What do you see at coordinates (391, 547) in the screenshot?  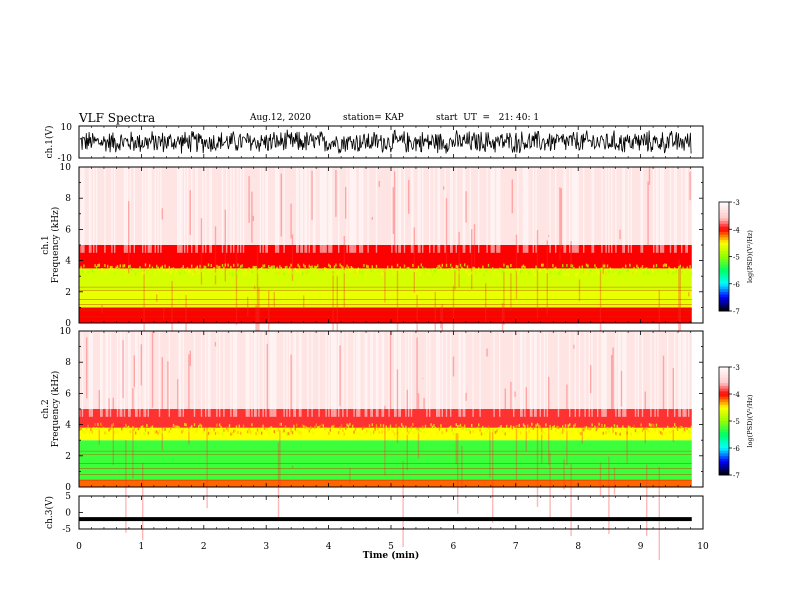 I see `x-tick-label: 5` at bounding box center [391, 547].